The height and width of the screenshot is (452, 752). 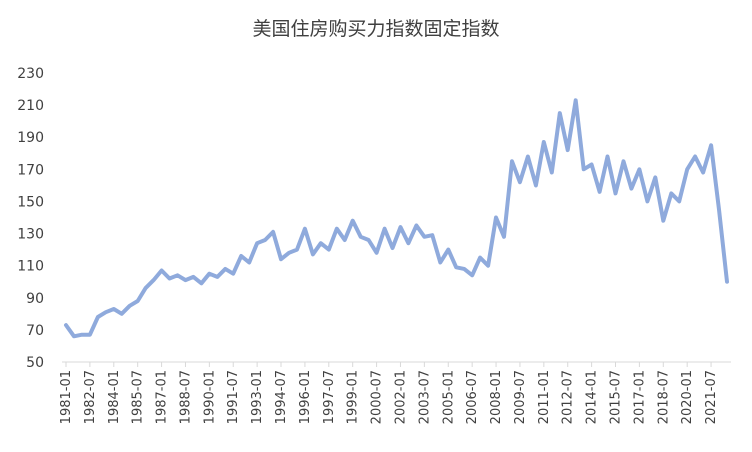 I want to click on x-tick-label: 1997-07, so click(x=329, y=397).